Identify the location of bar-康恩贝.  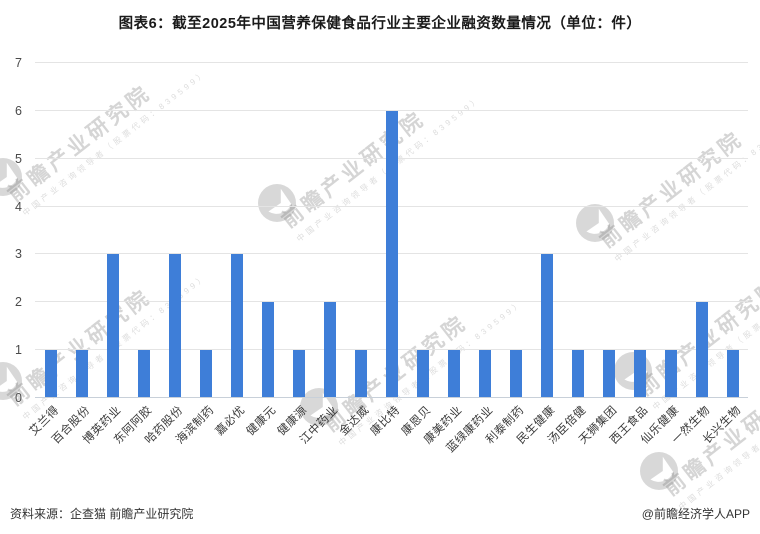
(422, 373).